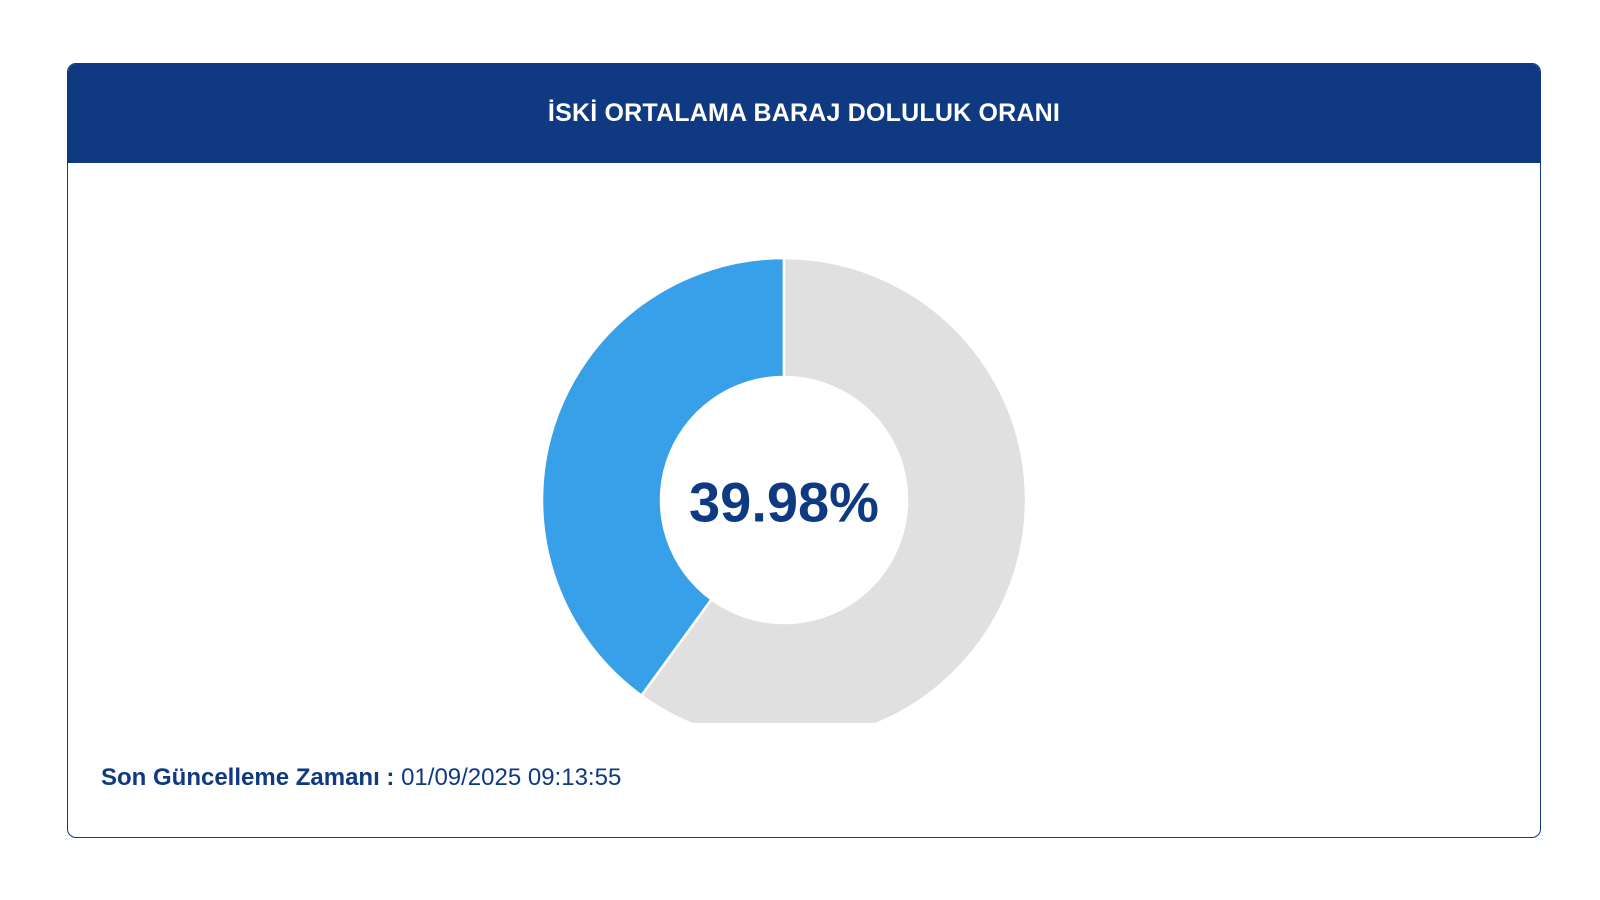 The height and width of the screenshot is (900, 1600). Describe the element at coordinates (663, 477) in the screenshot. I see `donut-slice-fill` at that location.